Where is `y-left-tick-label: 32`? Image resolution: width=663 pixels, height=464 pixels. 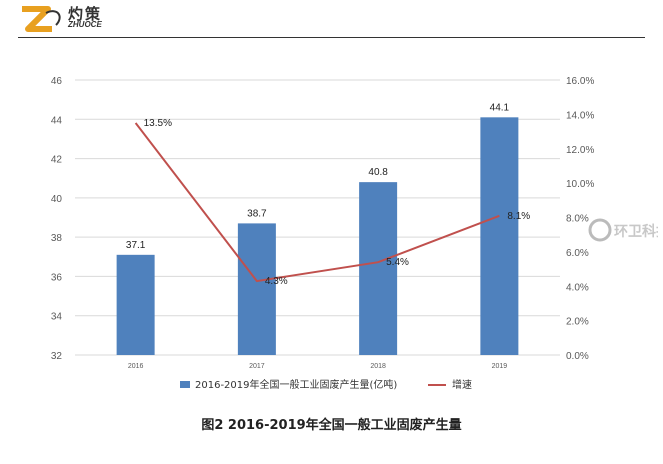
y-left-tick-label: 32 is located at coordinates (57, 356).